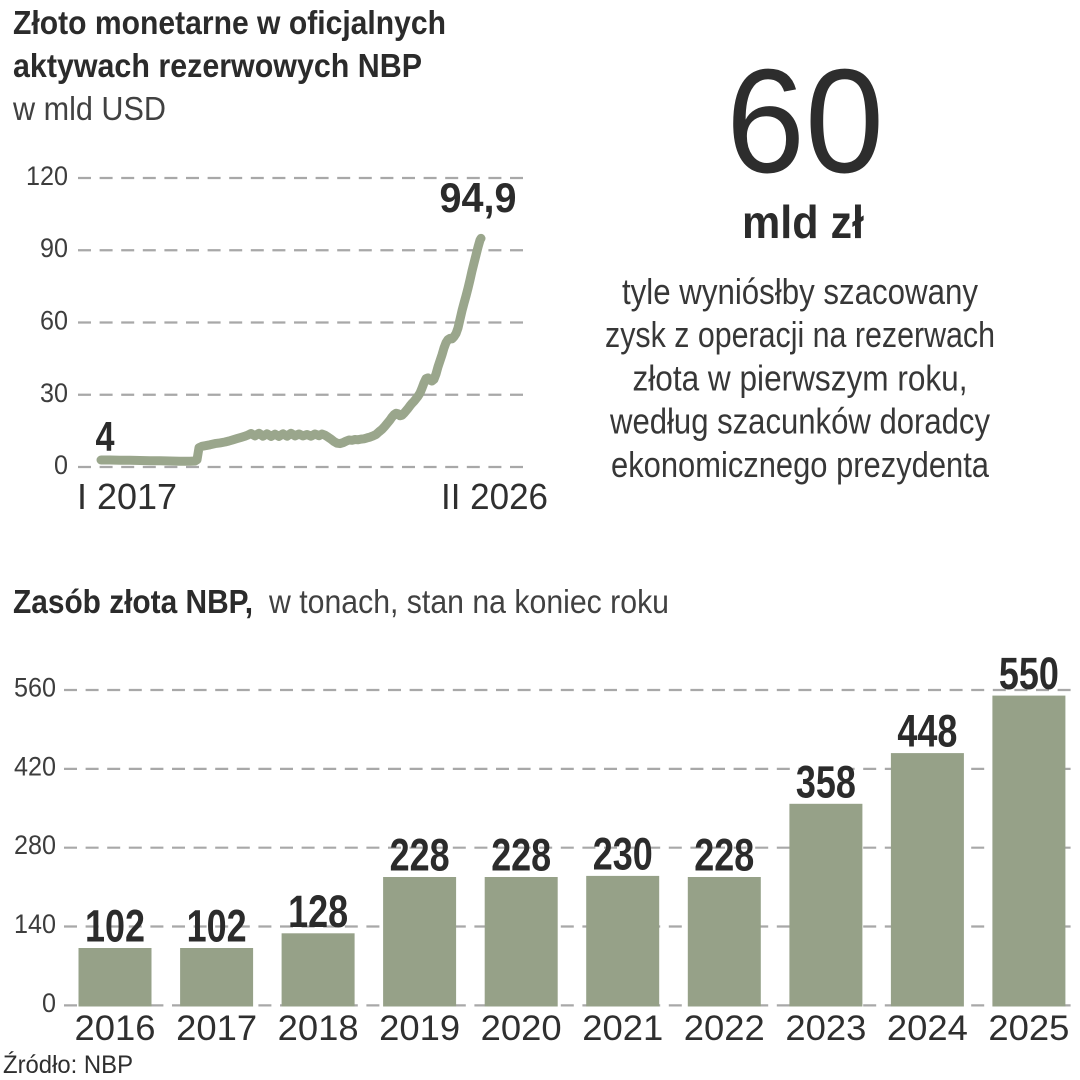 This screenshot has height=1080, width=1080. What do you see at coordinates (35, 845) in the screenshot?
I see `svg-text: 280` at bounding box center [35, 845].